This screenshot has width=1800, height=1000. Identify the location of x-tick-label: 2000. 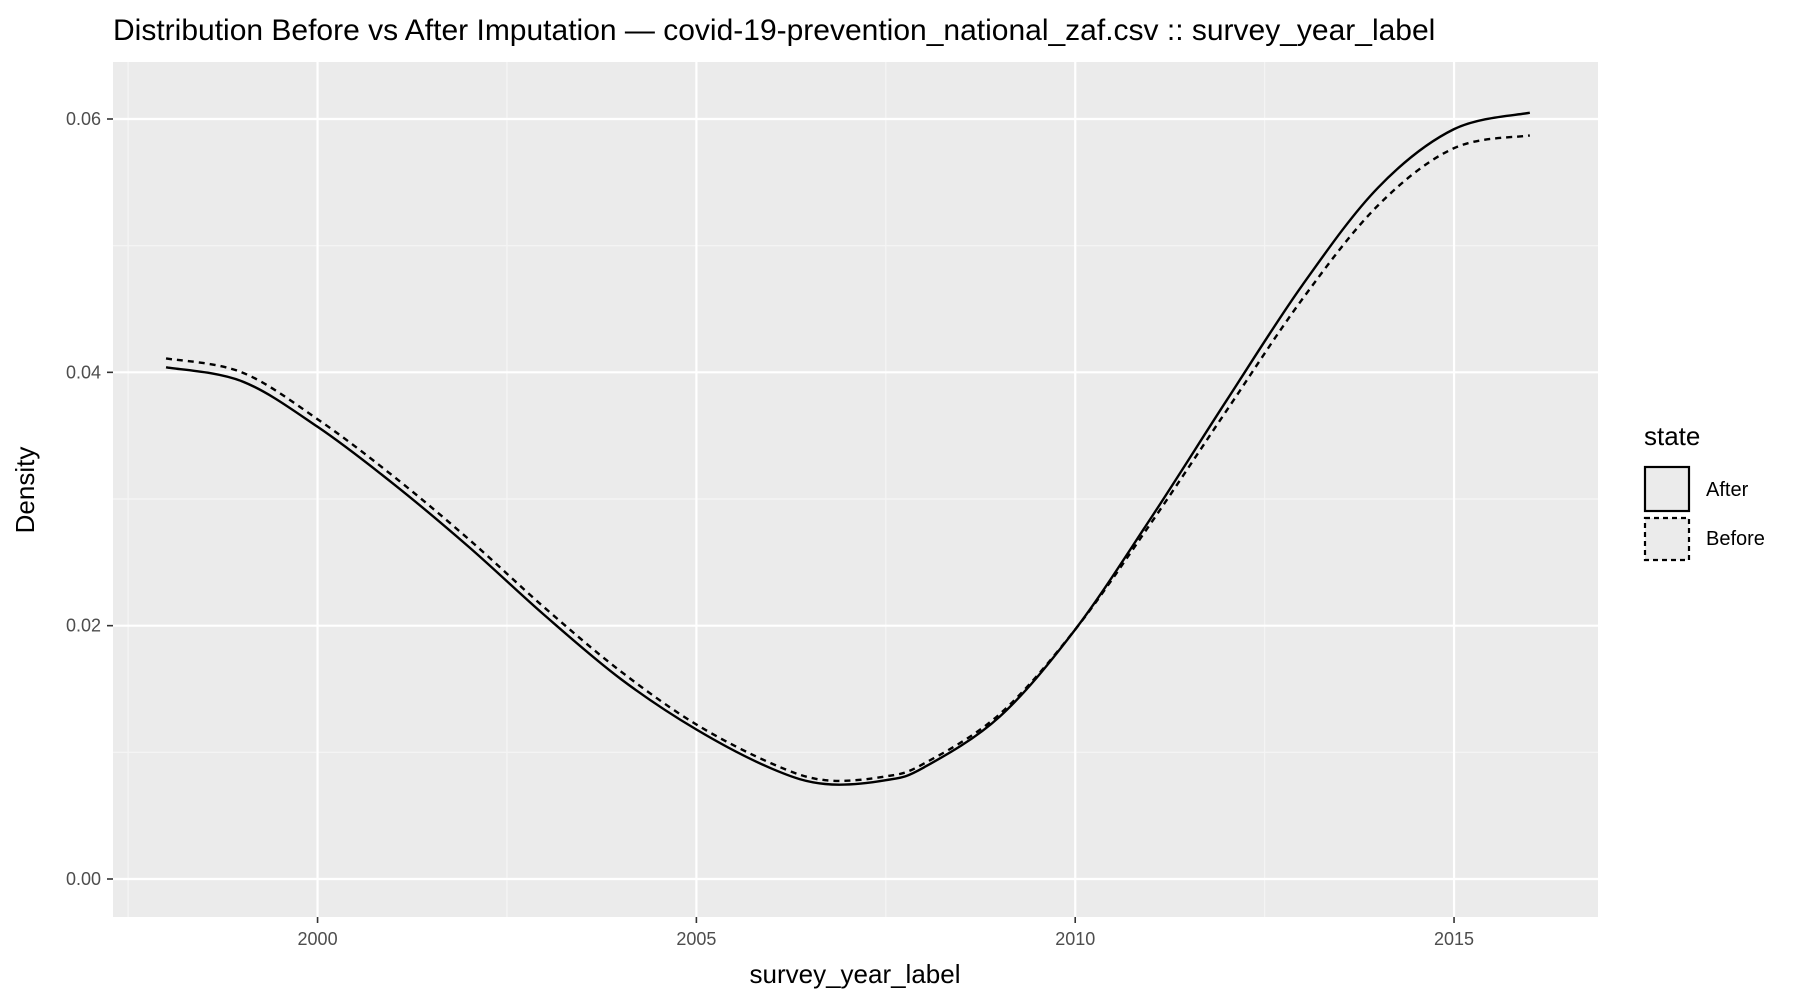
(318, 939).